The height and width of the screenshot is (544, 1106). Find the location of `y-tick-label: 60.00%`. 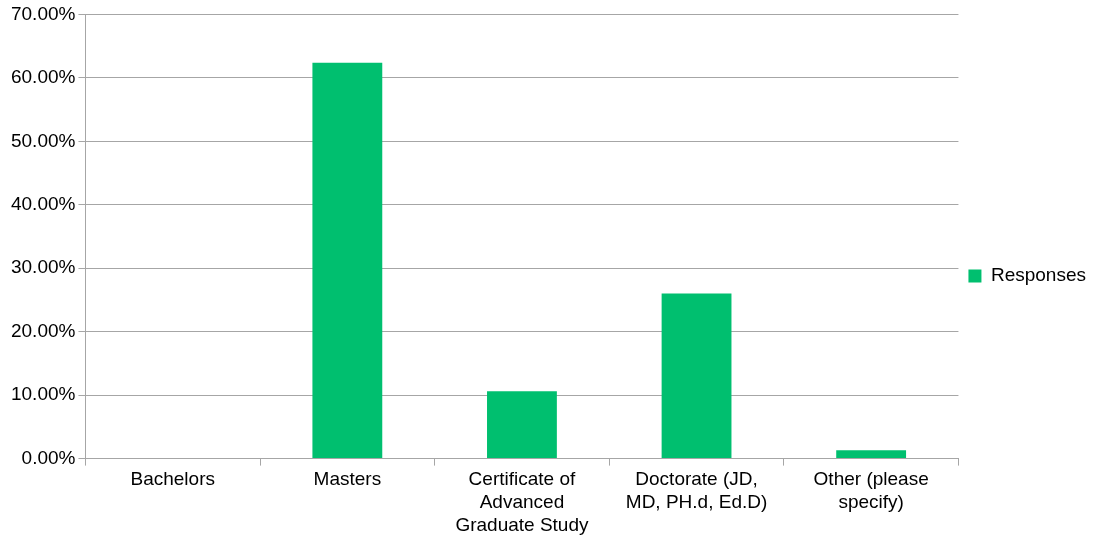

y-tick-label: 60.00% is located at coordinates (43, 77).